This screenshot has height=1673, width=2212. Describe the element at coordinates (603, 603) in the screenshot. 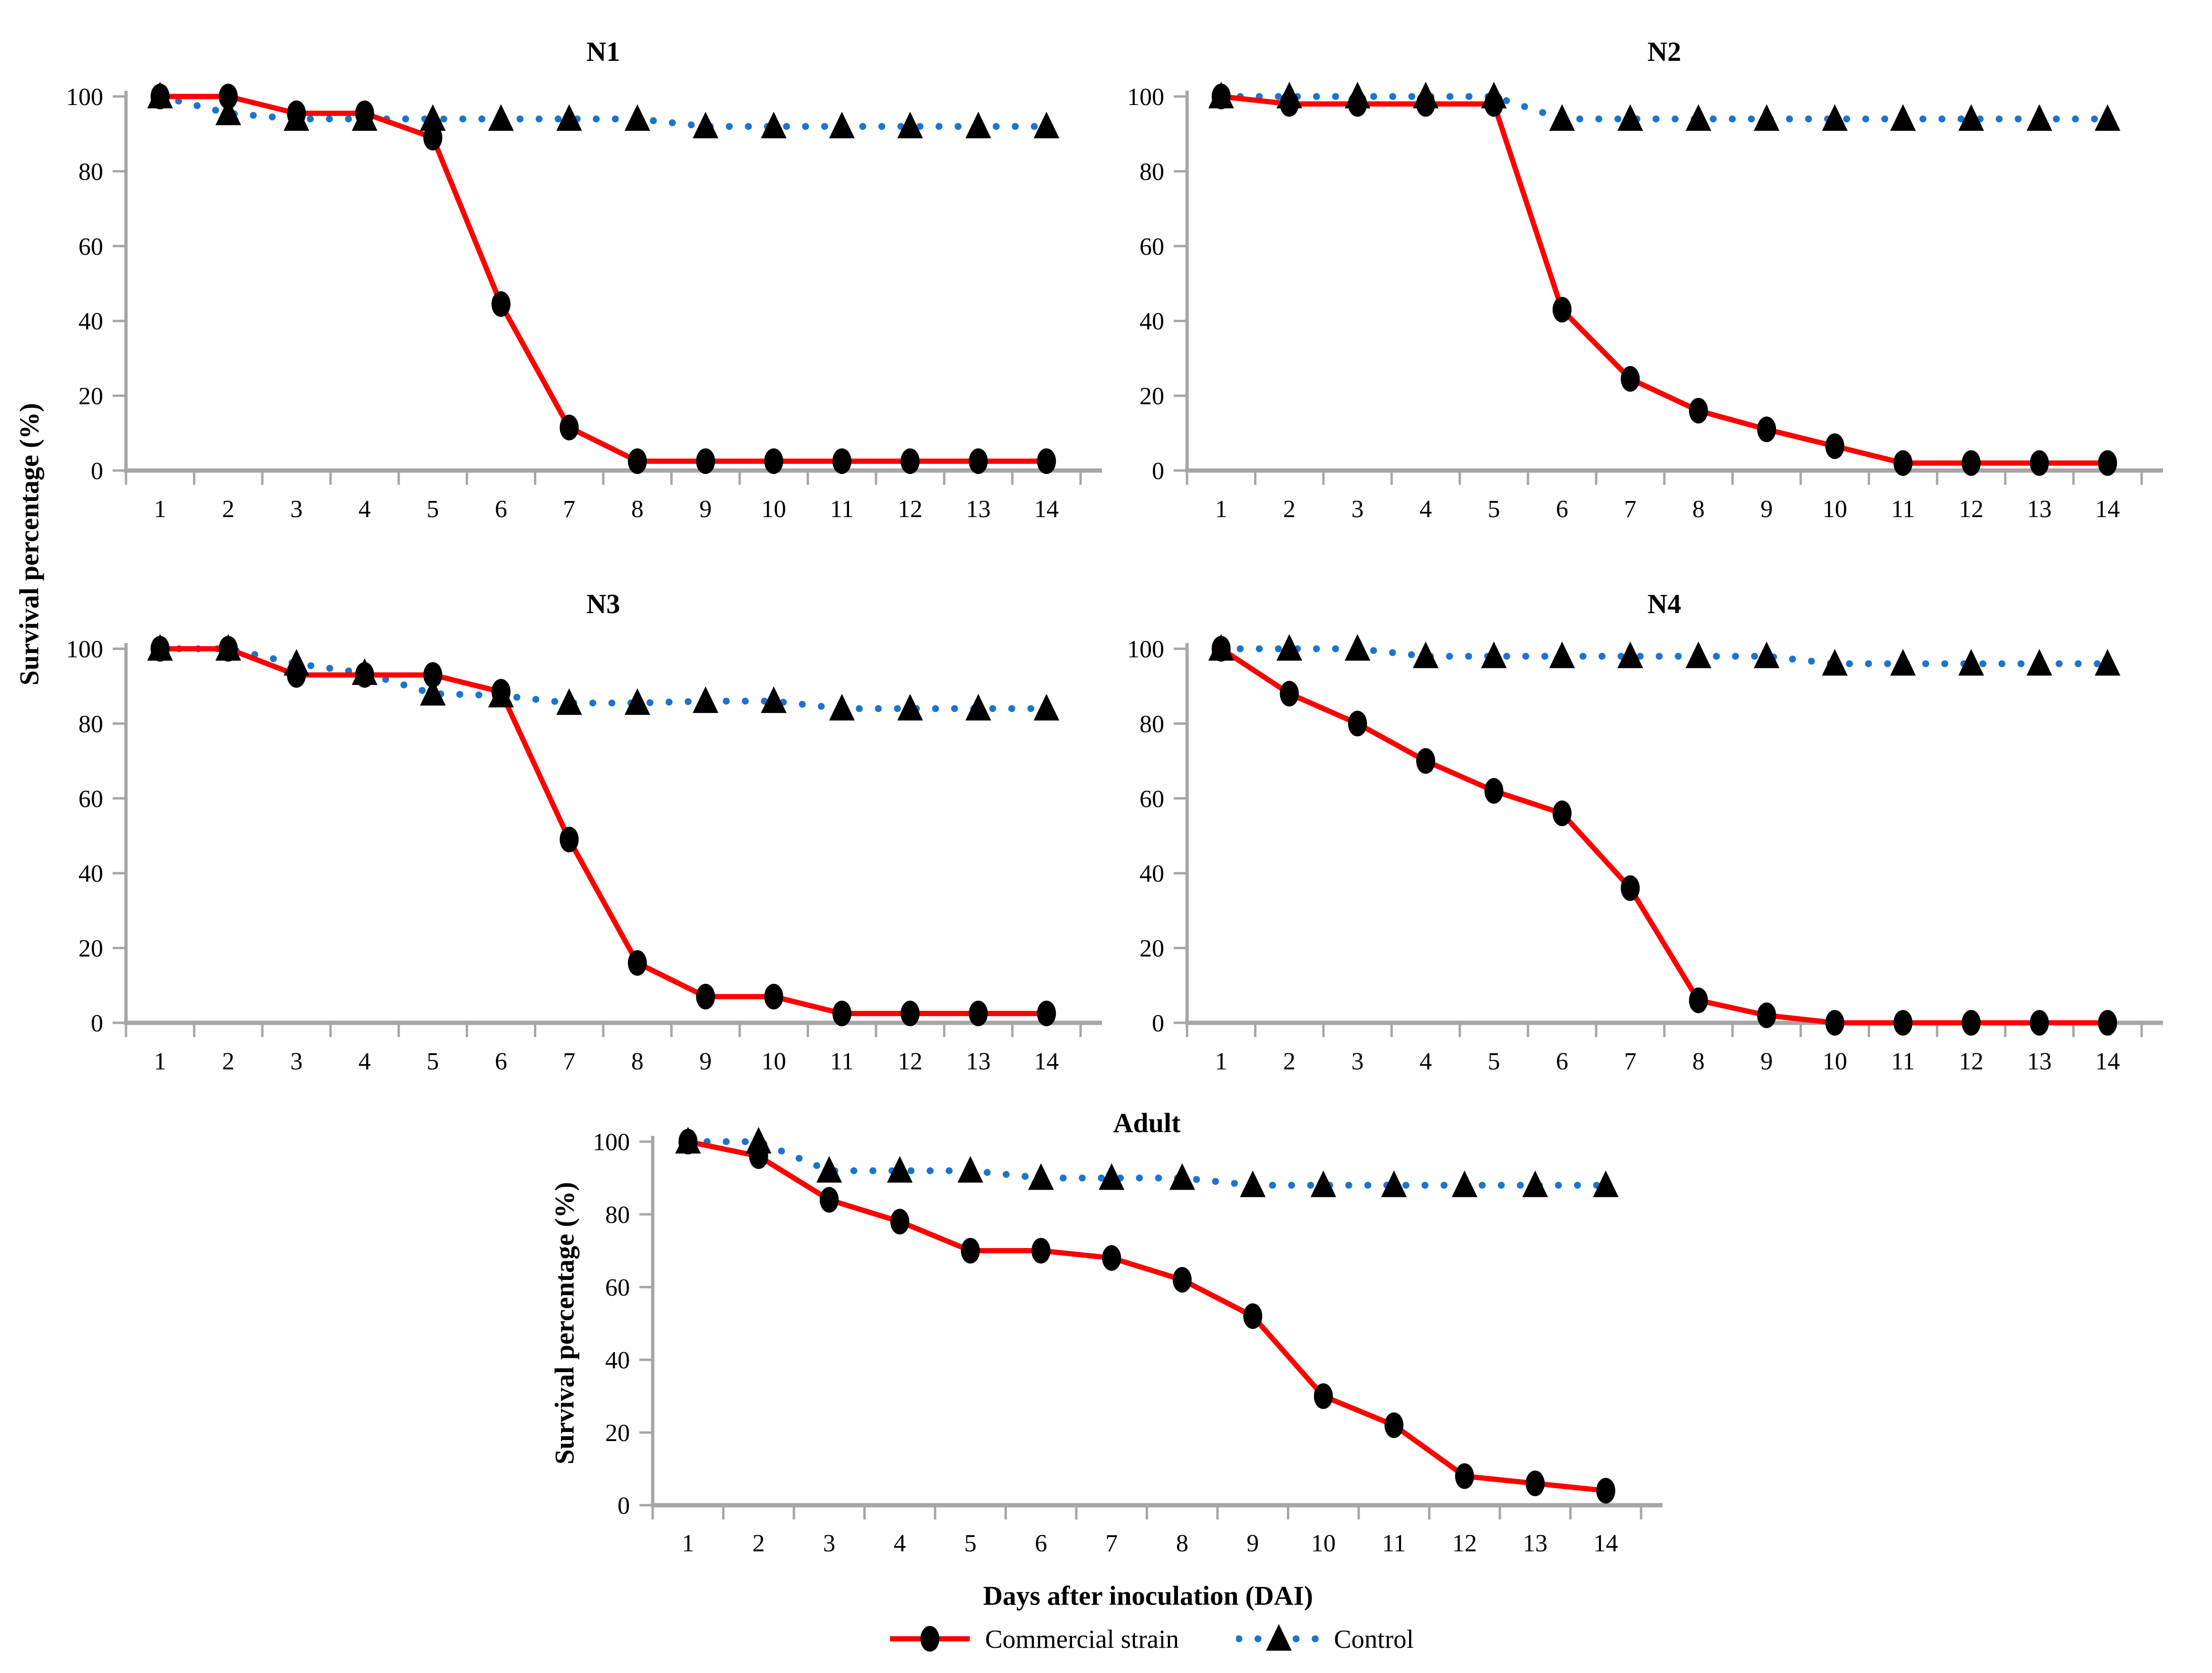

I see `svg-text: N3` at that location.